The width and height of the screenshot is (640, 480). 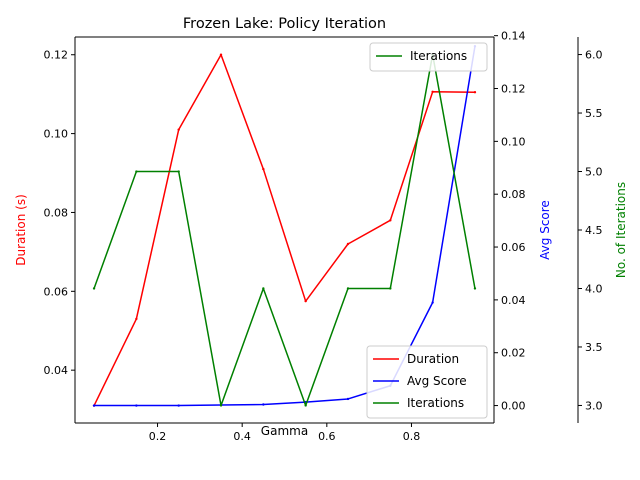 I want to click on legend-secondary: Iterations, so click(x=428, y=57).